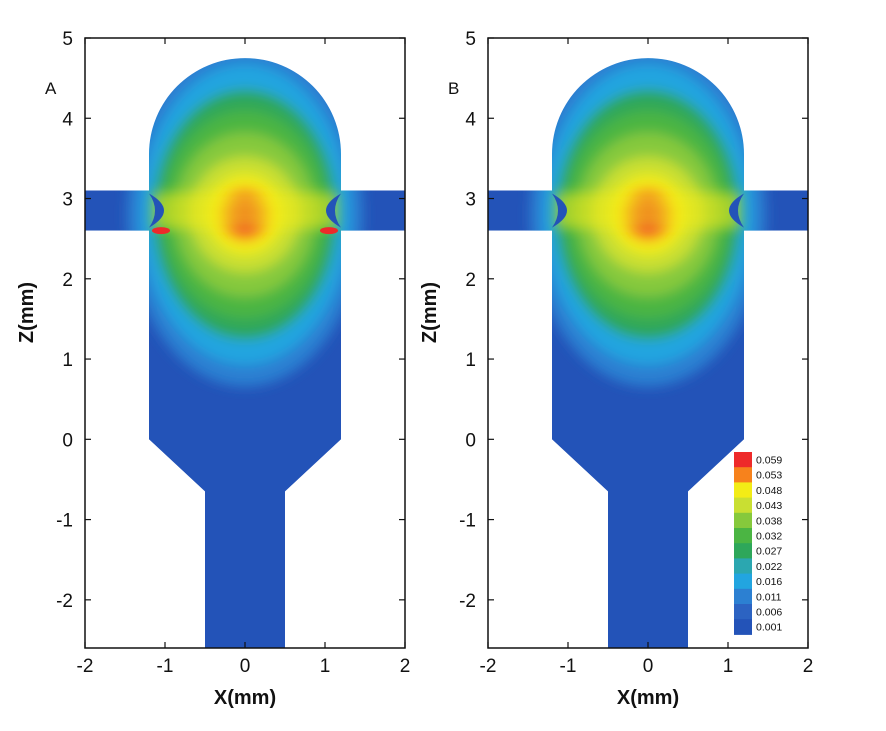  I want to click on x-axis-label-a: X(mm), so click(245, 698).